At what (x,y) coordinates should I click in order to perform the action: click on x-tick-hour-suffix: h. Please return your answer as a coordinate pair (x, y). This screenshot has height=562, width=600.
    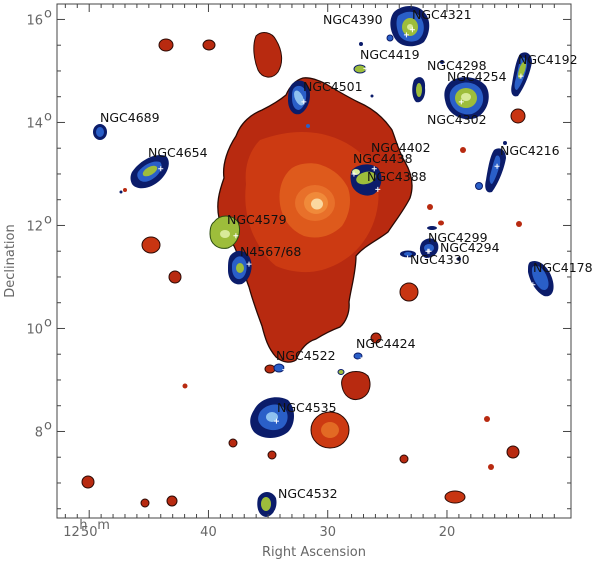
    Looking at the image, I should click on (83, 525).